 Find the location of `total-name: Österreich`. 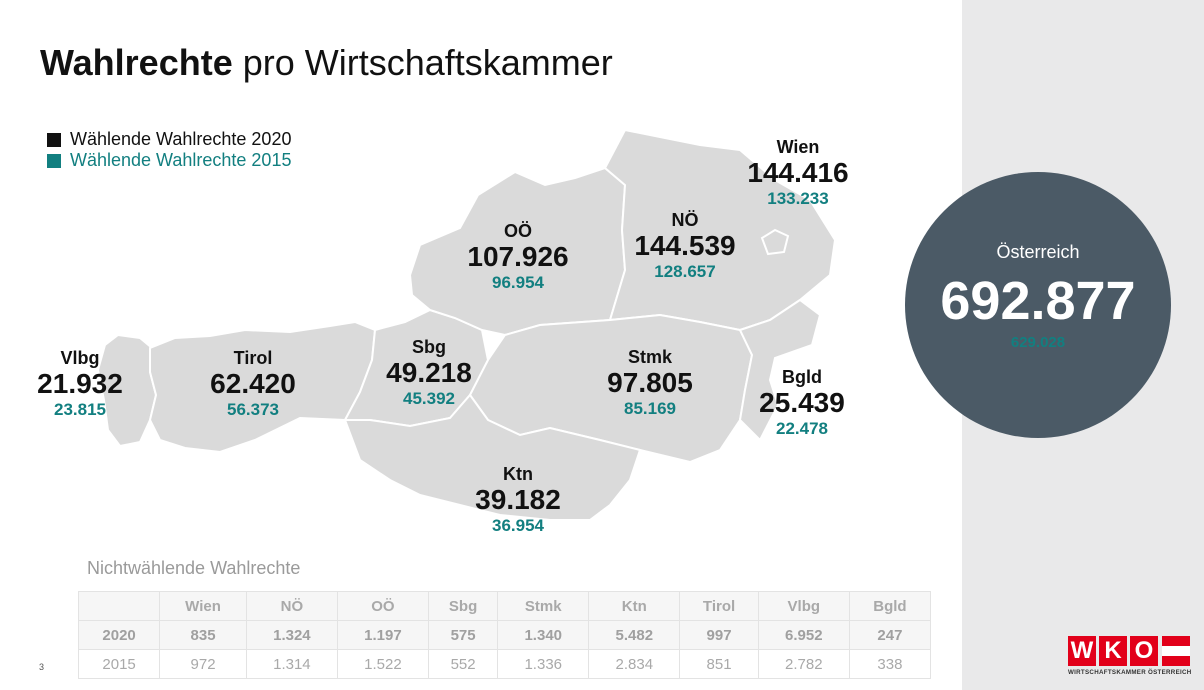

total-name: Österreich is located at coordinates (1038, 252).